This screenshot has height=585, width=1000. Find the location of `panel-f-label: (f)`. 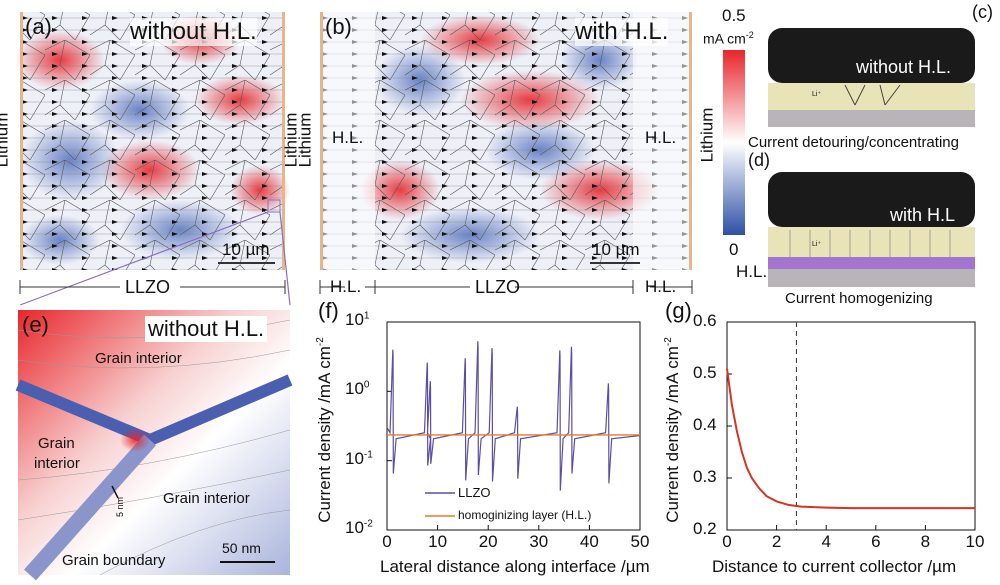

panel-f-label: (f) is located at coordinates (328, 310).